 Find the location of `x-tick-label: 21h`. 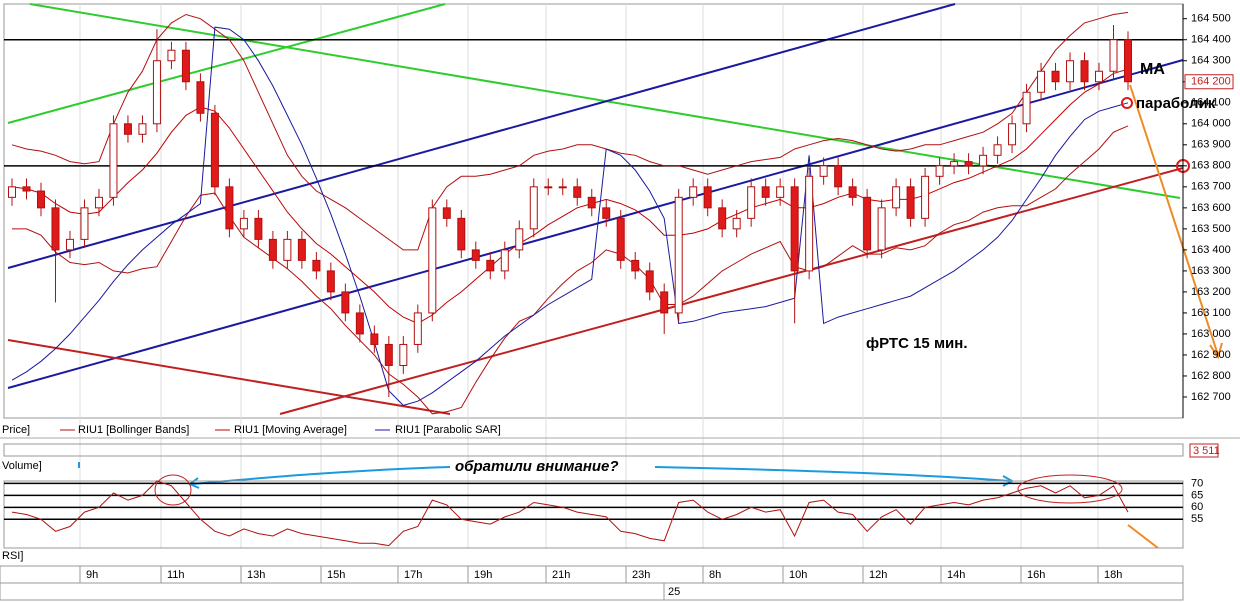

x-tick-label: 21h is located at coordinates (561, 575).